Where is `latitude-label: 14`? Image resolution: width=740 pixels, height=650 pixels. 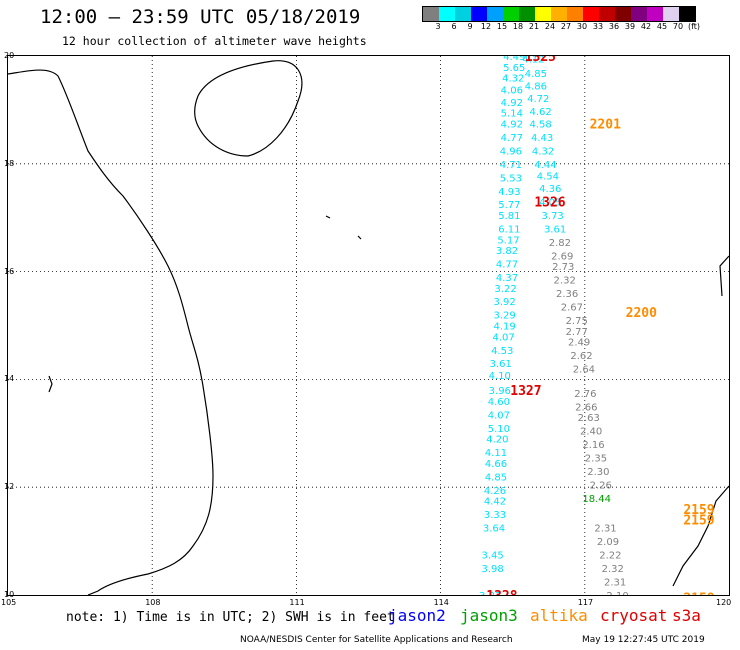 latitude-label: 14 is located at coordinates (9, 379).